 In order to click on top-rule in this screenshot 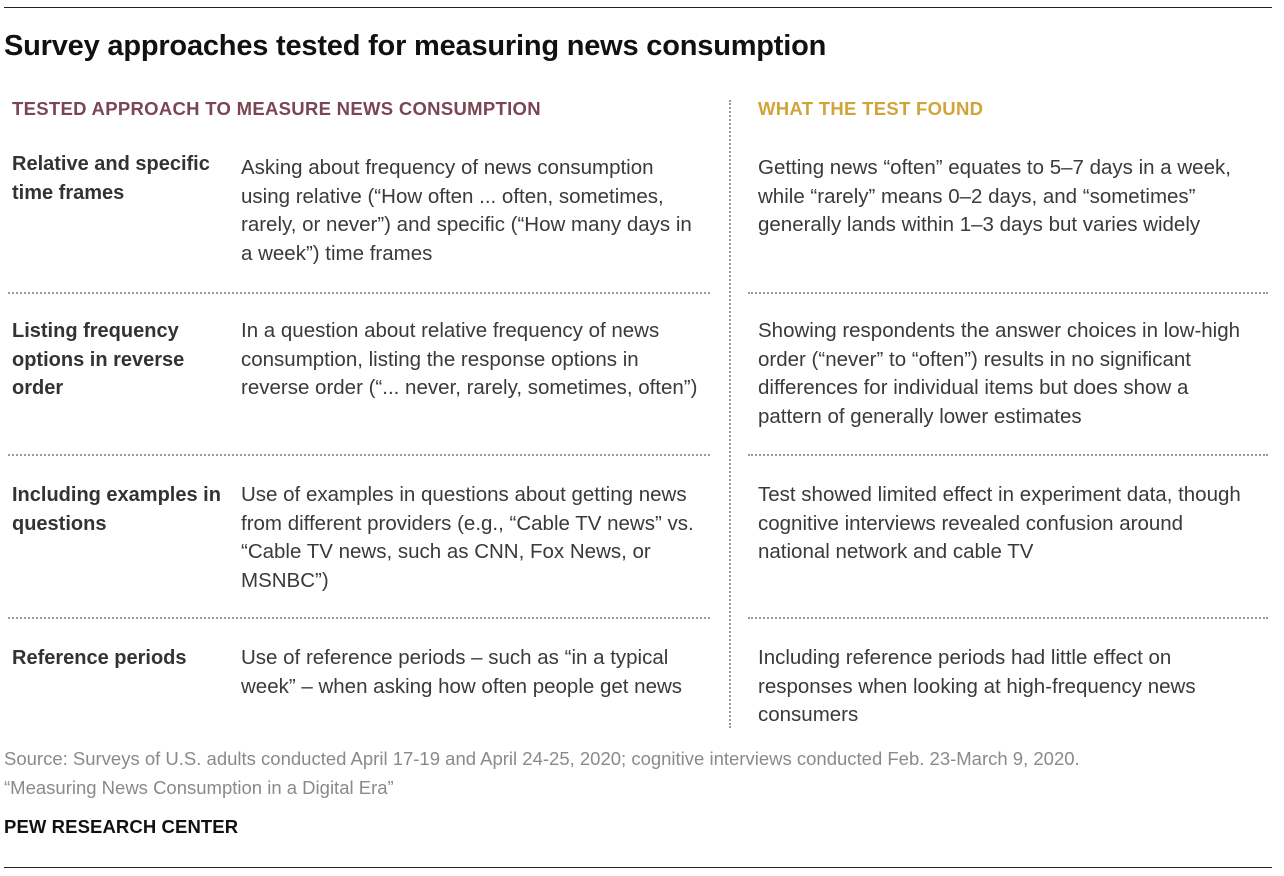, I will do `click(638, 7)`.